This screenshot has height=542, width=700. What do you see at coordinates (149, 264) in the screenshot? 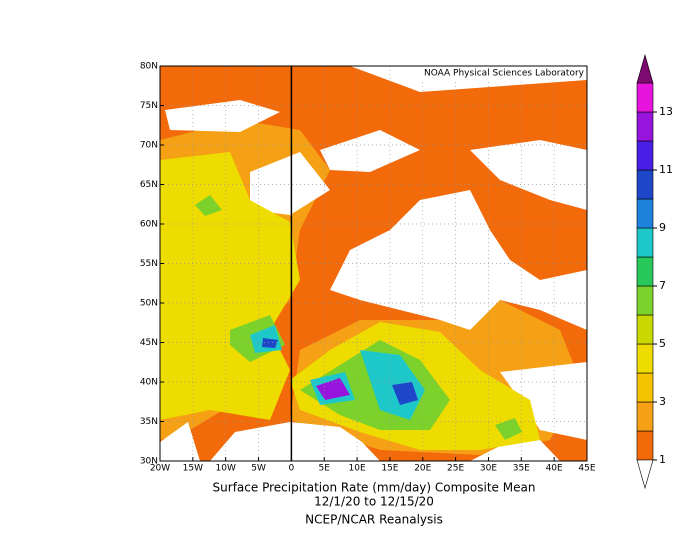
I see `lat-tick-label: 55N` at bounding box center [149, 264].